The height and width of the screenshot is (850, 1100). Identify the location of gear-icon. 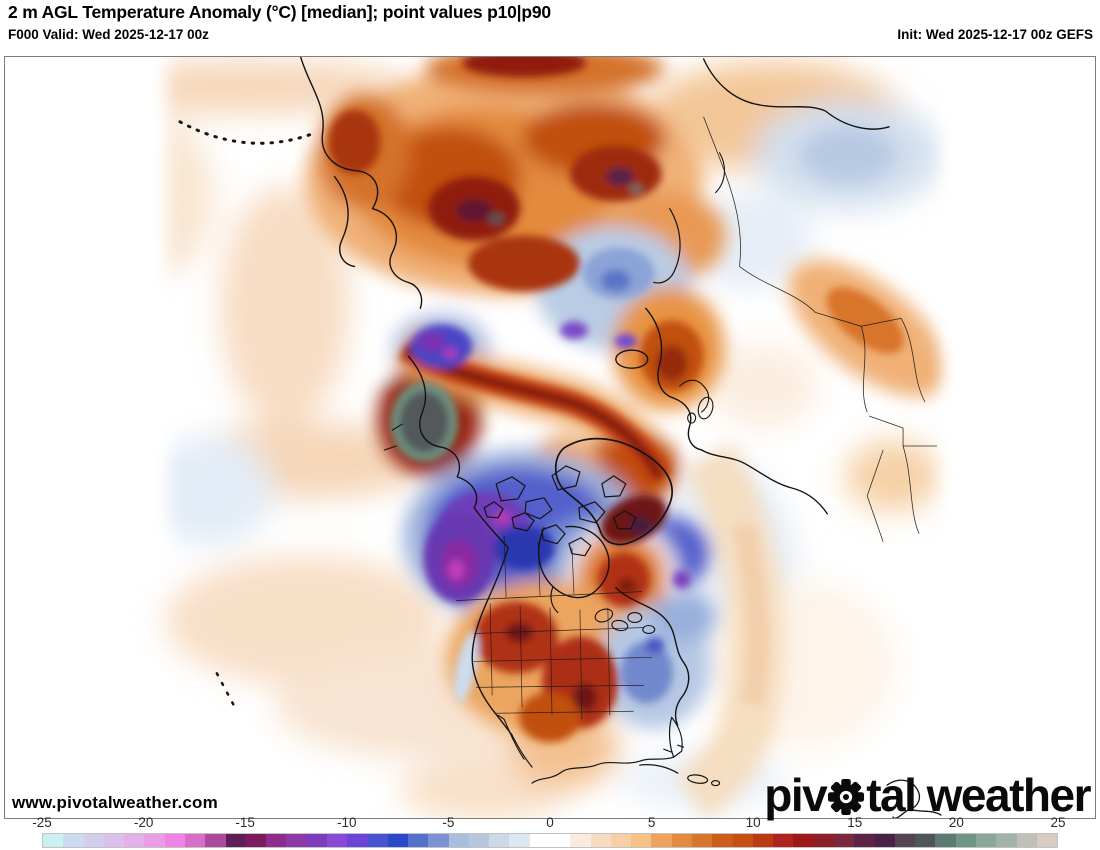
(846, 797).